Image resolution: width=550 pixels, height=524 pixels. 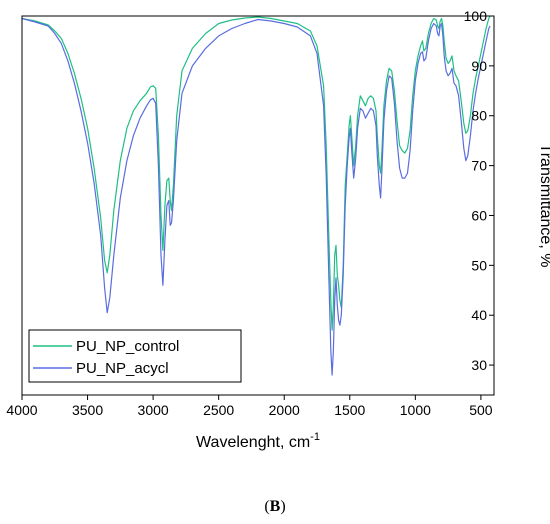 I want to click on x-axis-title: Wavelenght, cm-1, so click(x=258, y=441).